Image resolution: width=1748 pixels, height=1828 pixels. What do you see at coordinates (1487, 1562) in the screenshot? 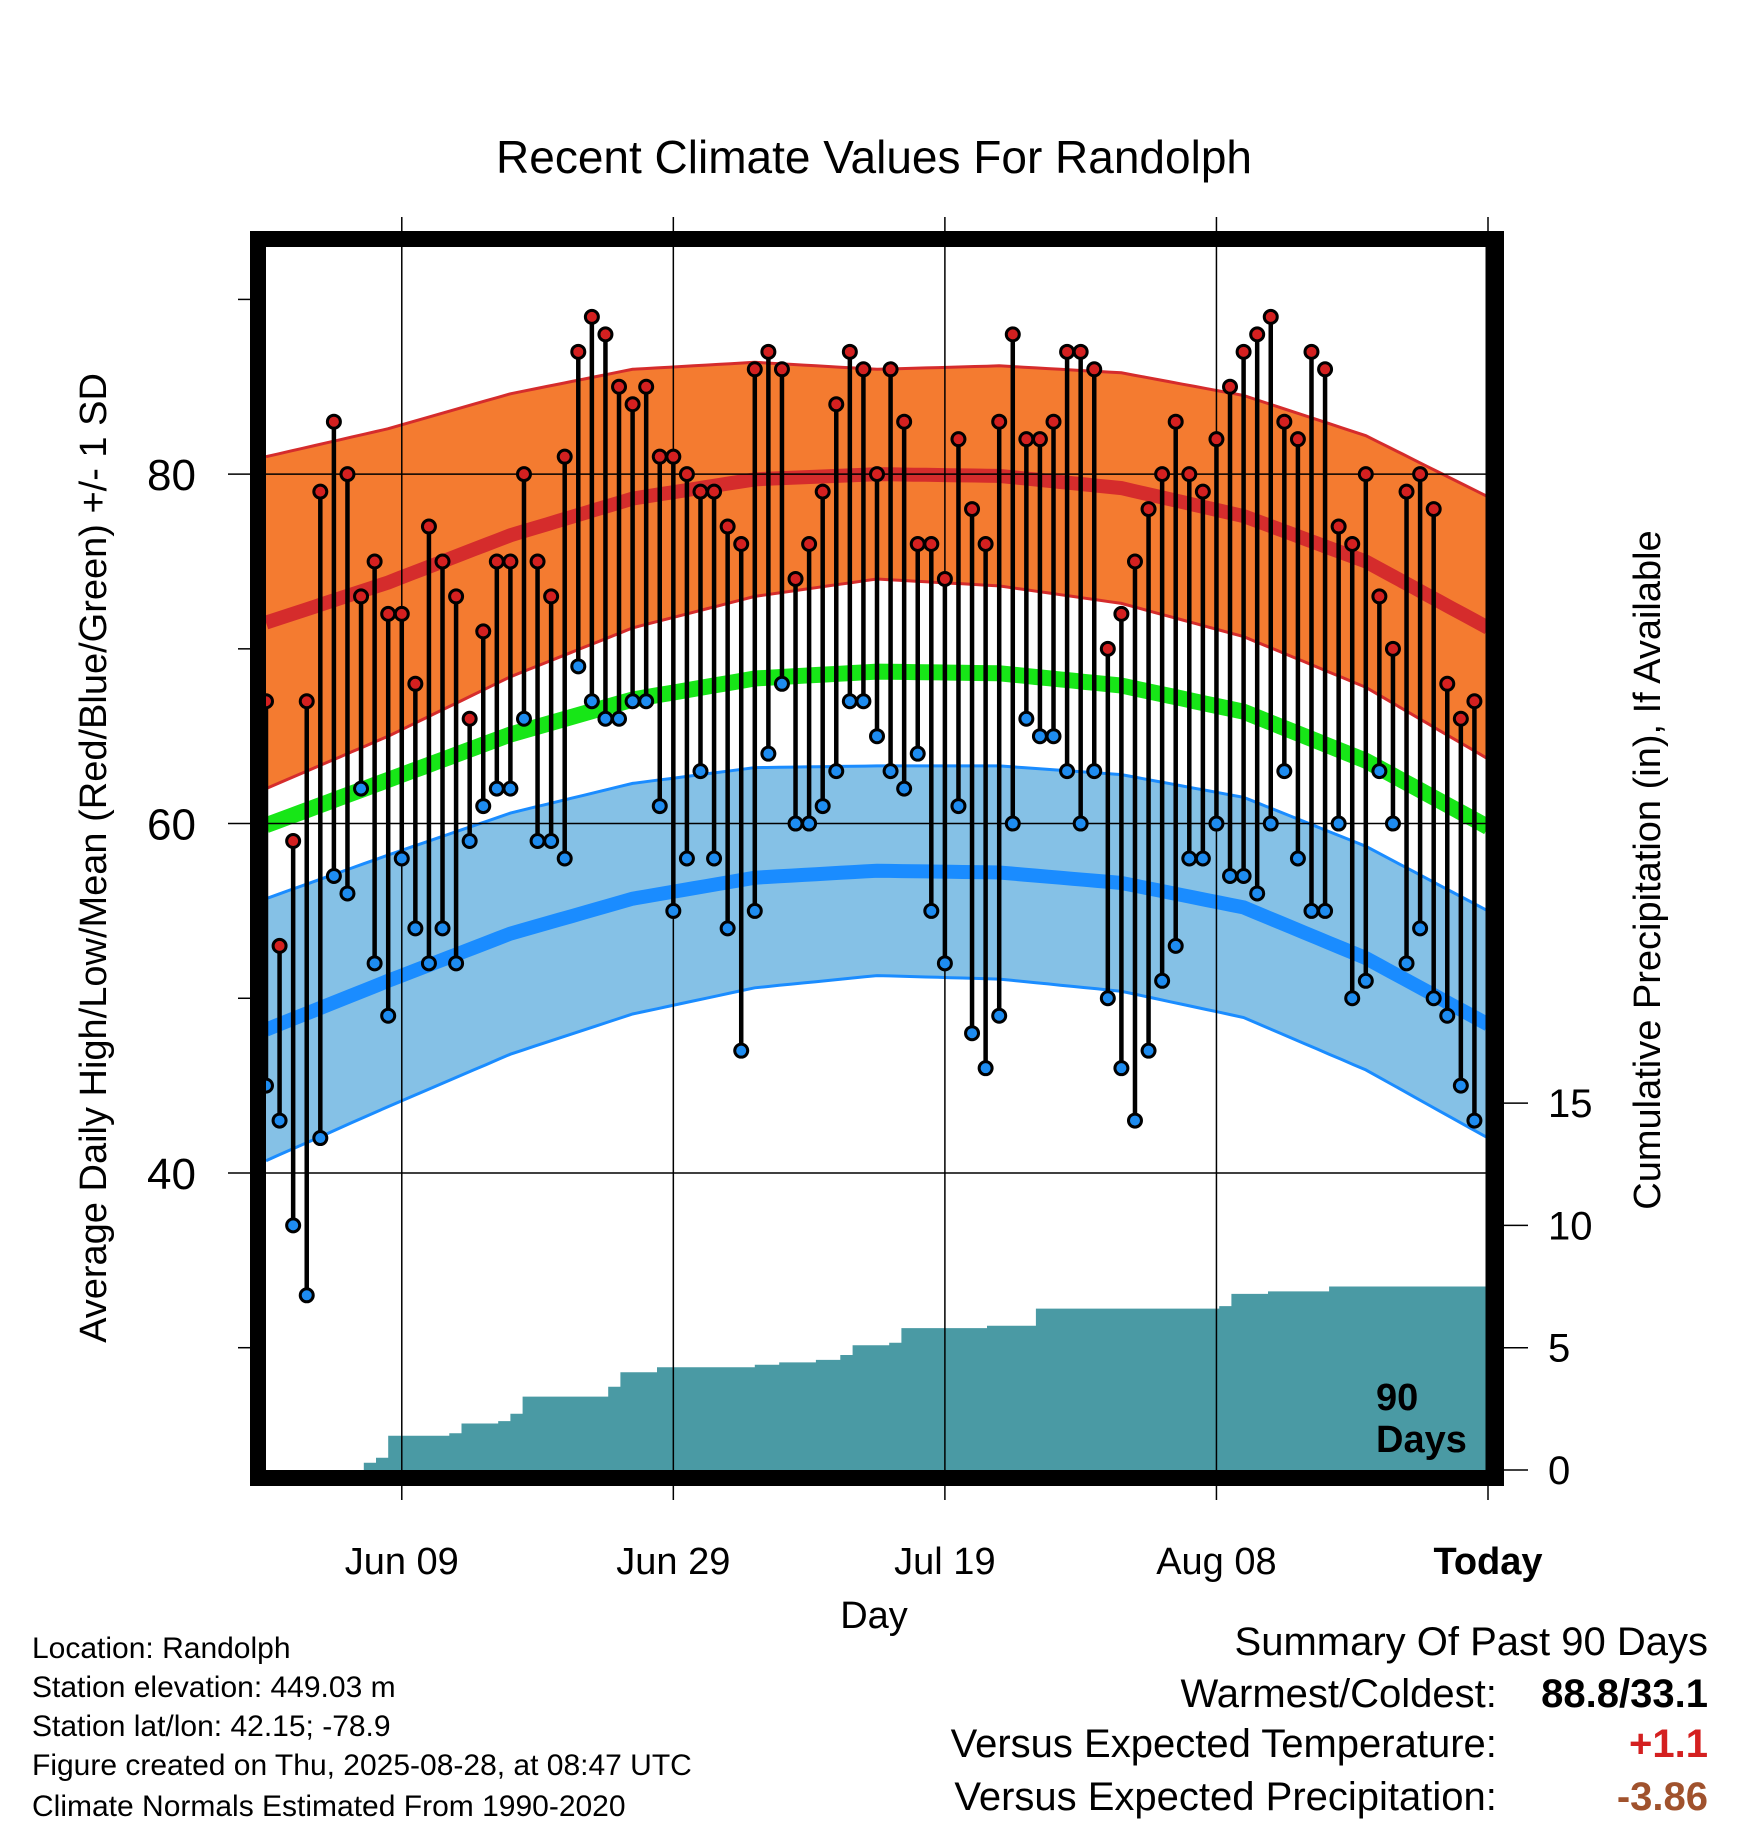
I see `x-tick-label: Today` at bounding box center [1487, 1562].